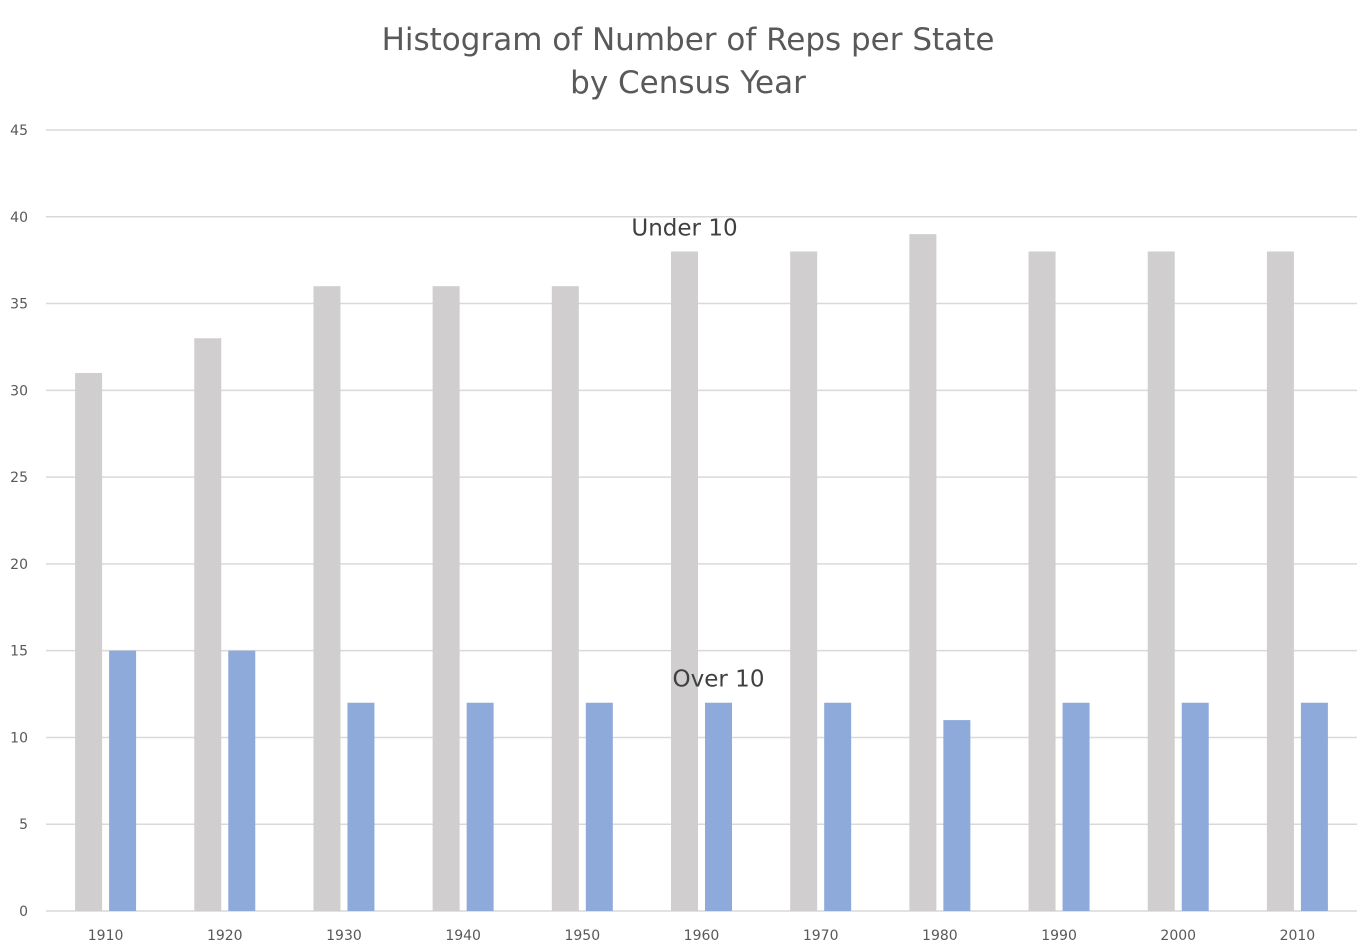  Describe the element at coordinates (923, 573) in the screenshot. I see `bar-under-10-1980` at that location.